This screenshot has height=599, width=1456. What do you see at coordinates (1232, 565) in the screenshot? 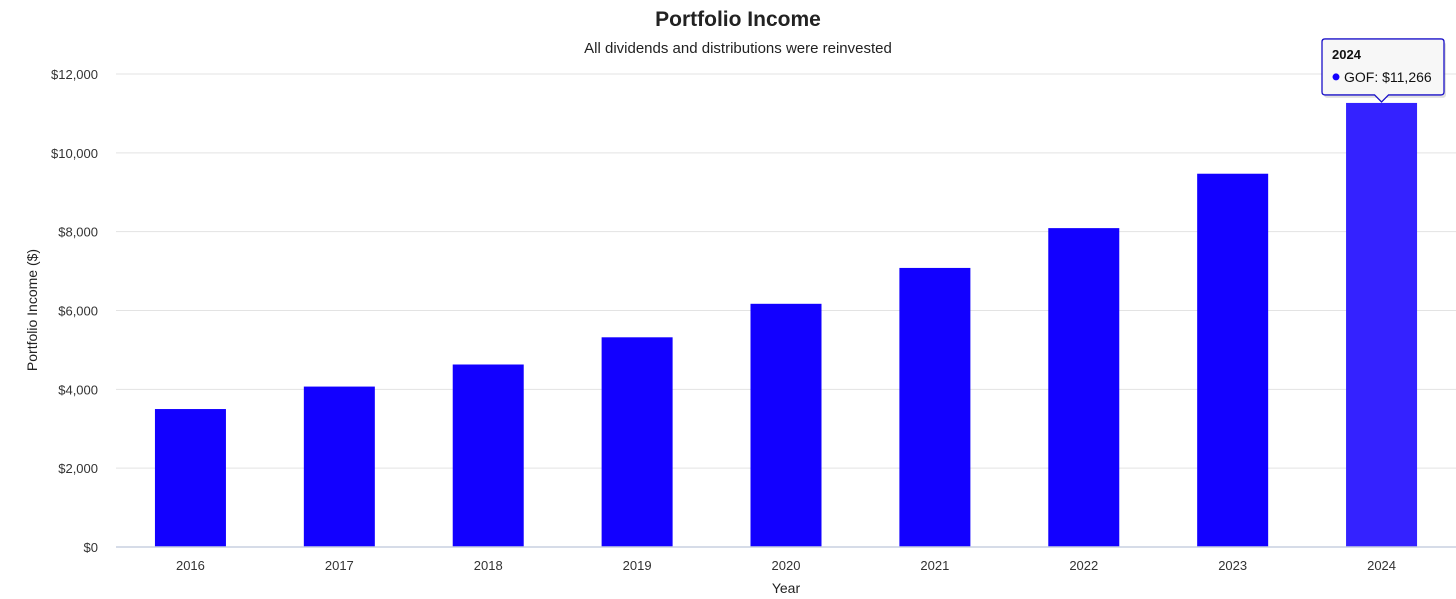
I see `x-tick-label: 2023` at bounding box center [1232, 565].